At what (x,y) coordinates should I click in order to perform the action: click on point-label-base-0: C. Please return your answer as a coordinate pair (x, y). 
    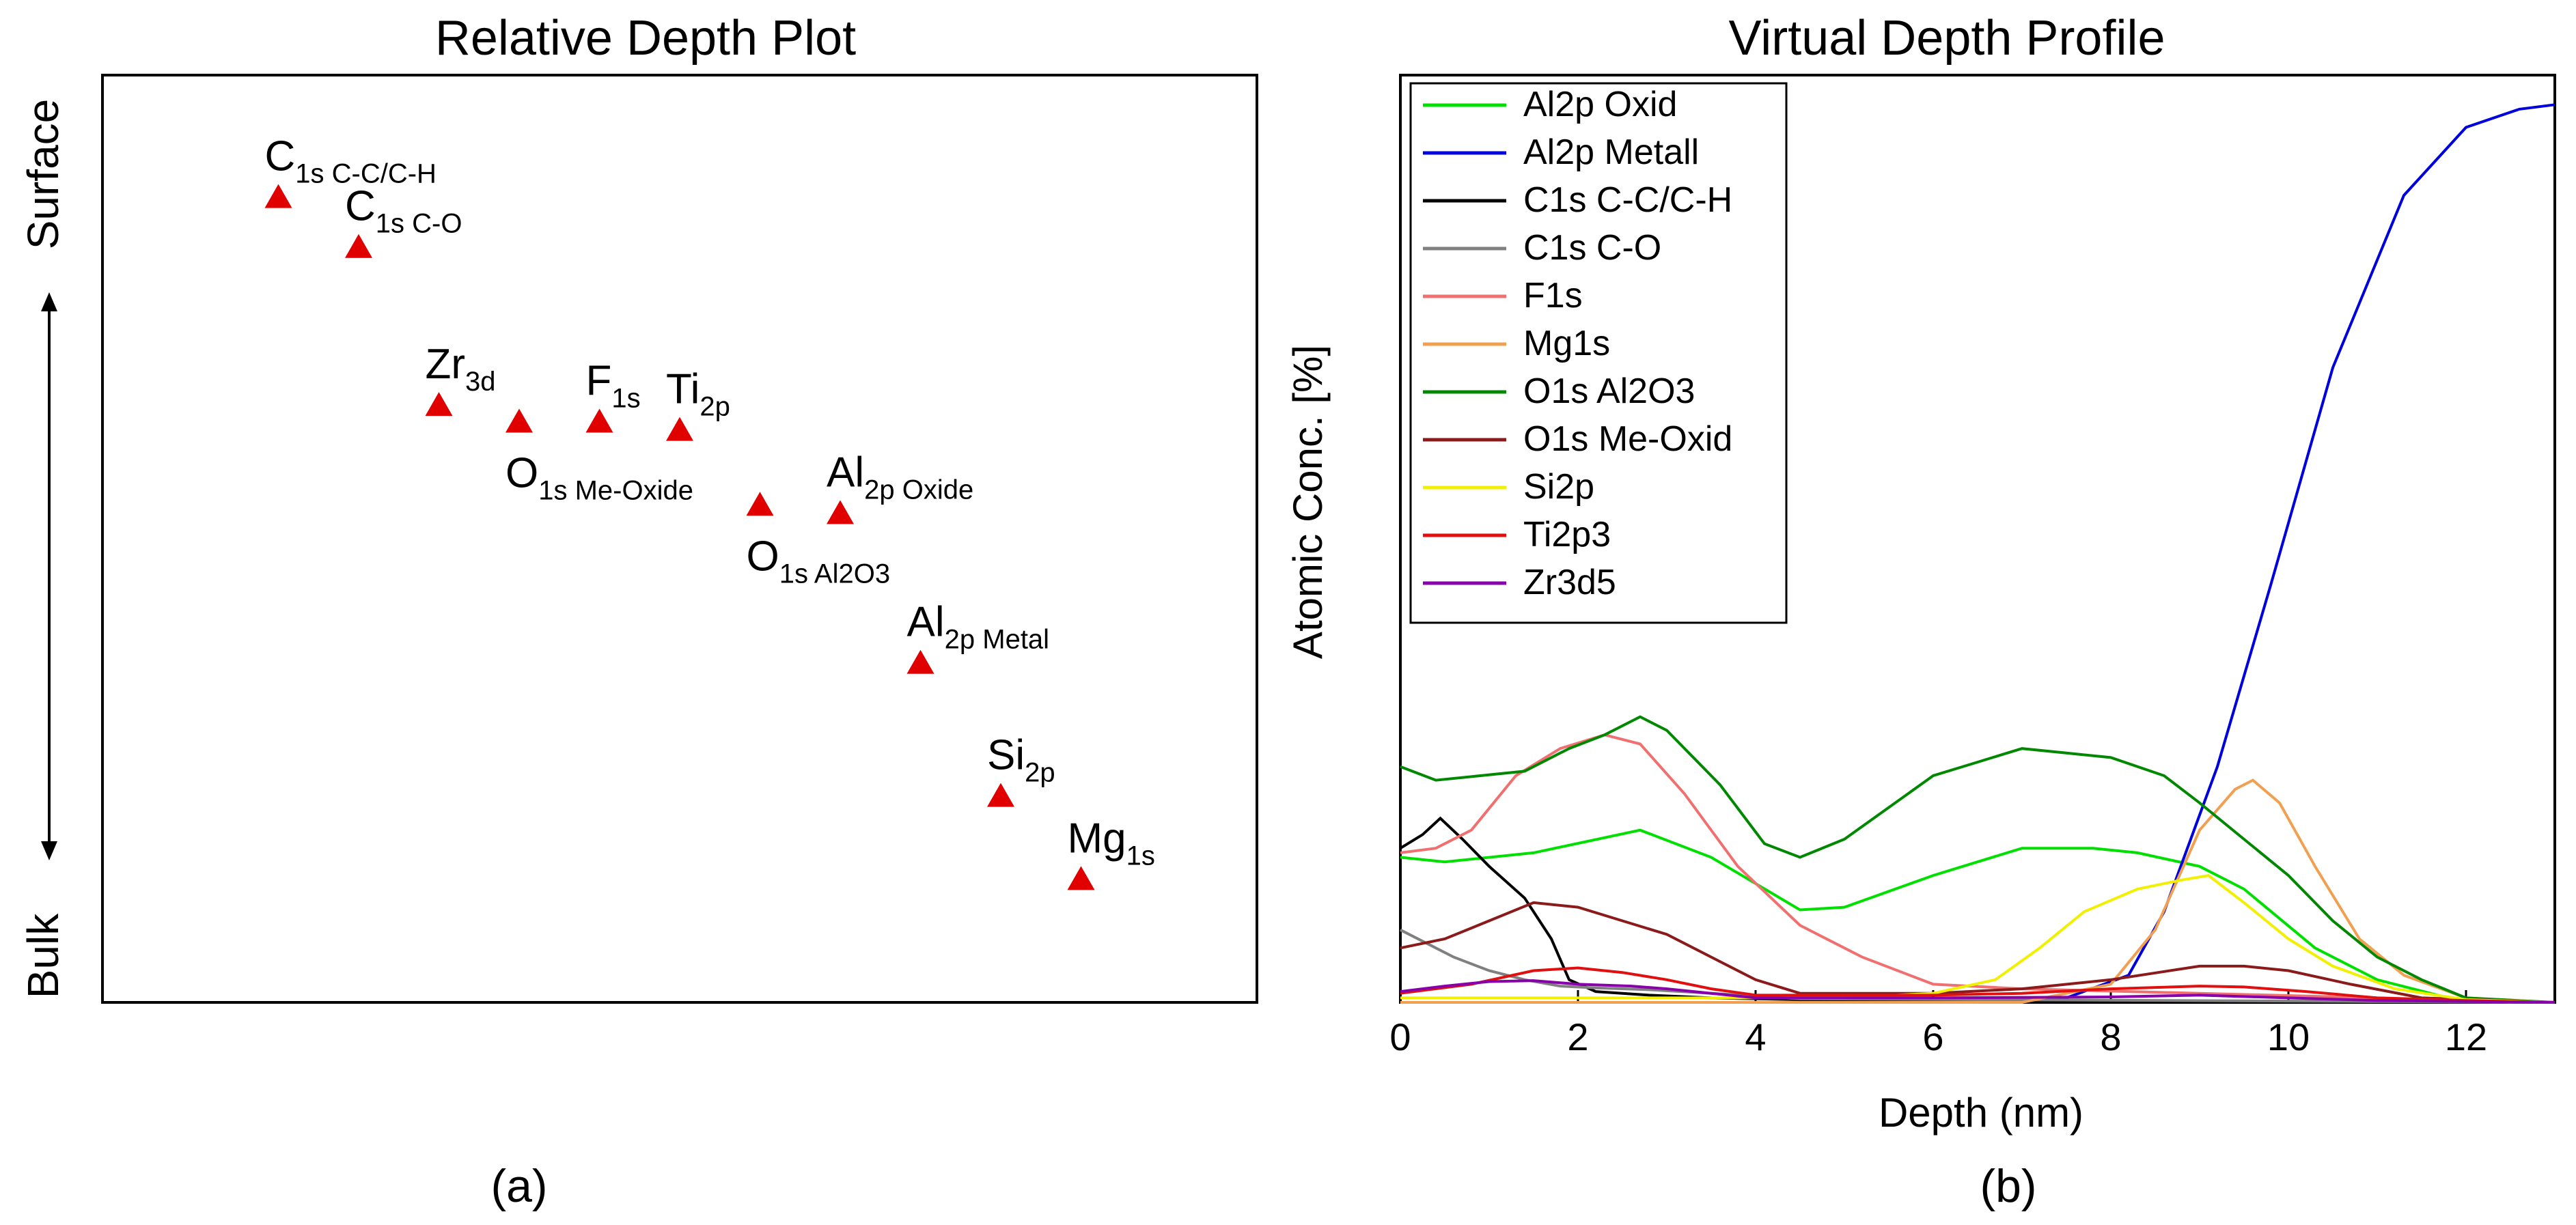
    Looking at the image, I should click on (281, 156).